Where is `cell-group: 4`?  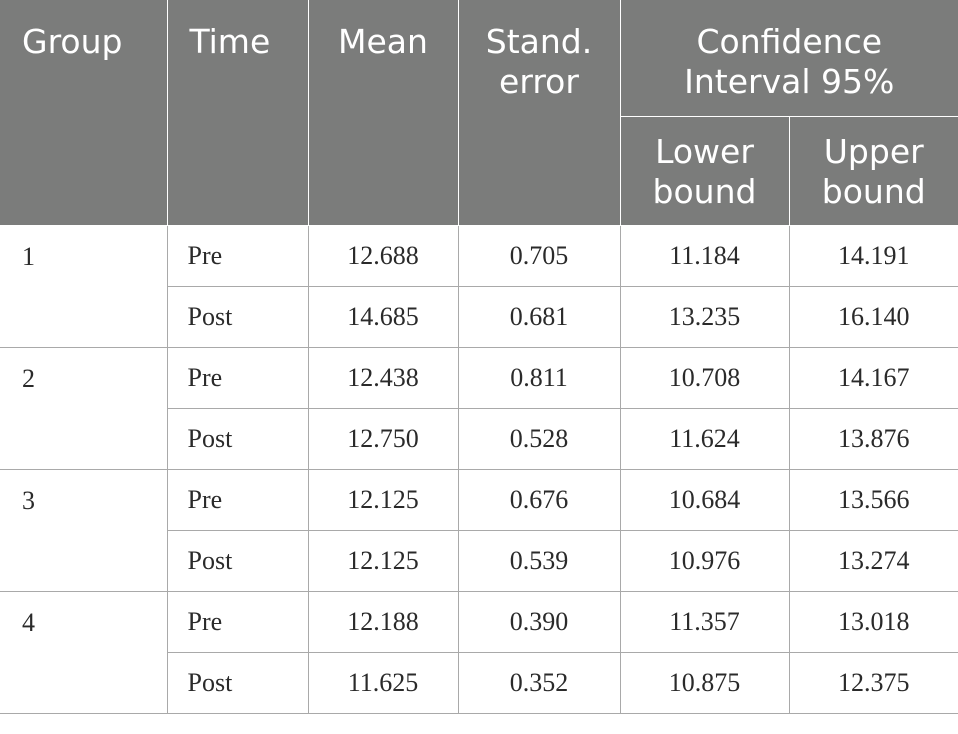
cell-group: 4 is located at coordinates (84, 652).